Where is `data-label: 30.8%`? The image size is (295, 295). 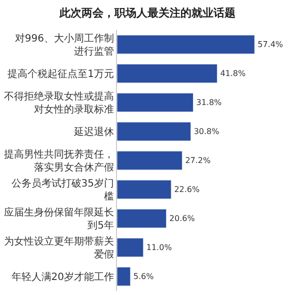
data-label: 30.8% is located at coordinates (207, 131).